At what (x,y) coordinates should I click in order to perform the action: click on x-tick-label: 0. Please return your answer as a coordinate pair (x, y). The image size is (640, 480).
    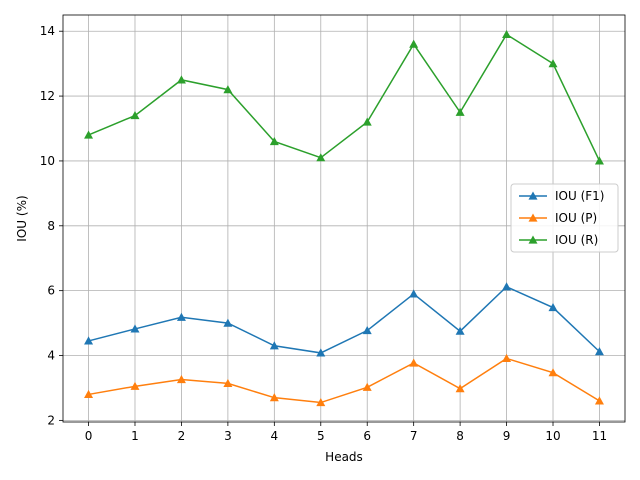
    Looking at the image, I should click on (89, 436).